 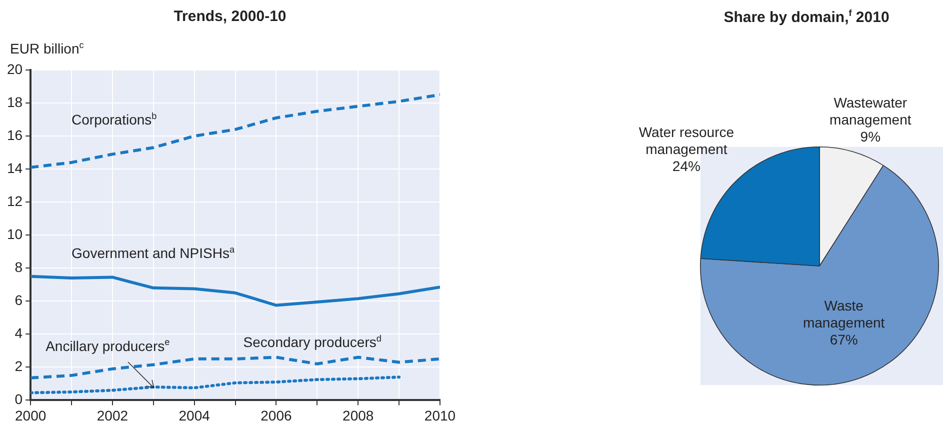 I want to click on data-label: 67%, so click(x=844, y=340).